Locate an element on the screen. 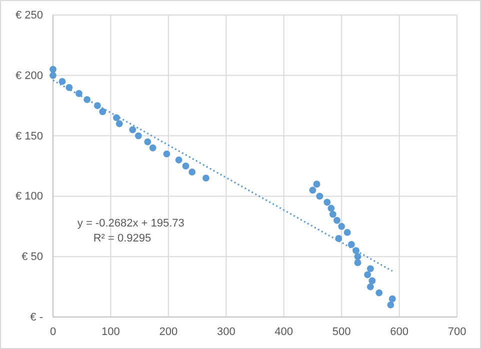 This screenshot has height=349, width=481. x-tick-label: 500 is located at coordinates (341, 332).